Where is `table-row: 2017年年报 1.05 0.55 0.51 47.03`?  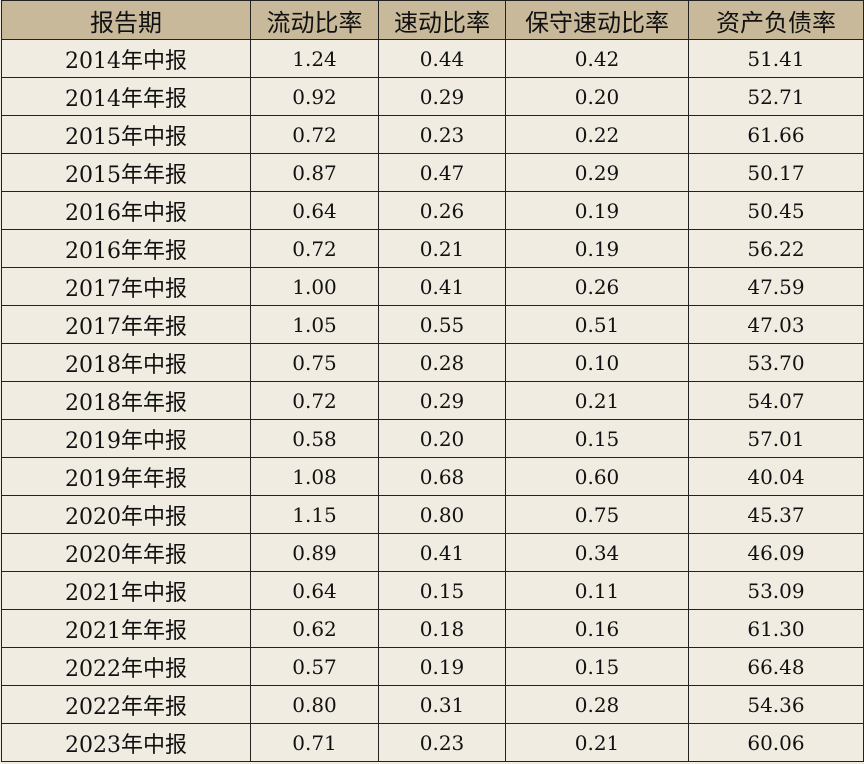 table-row: 2017年年报 1.05 0.55 0.51 47.03 is located at coordinates (432, 324).